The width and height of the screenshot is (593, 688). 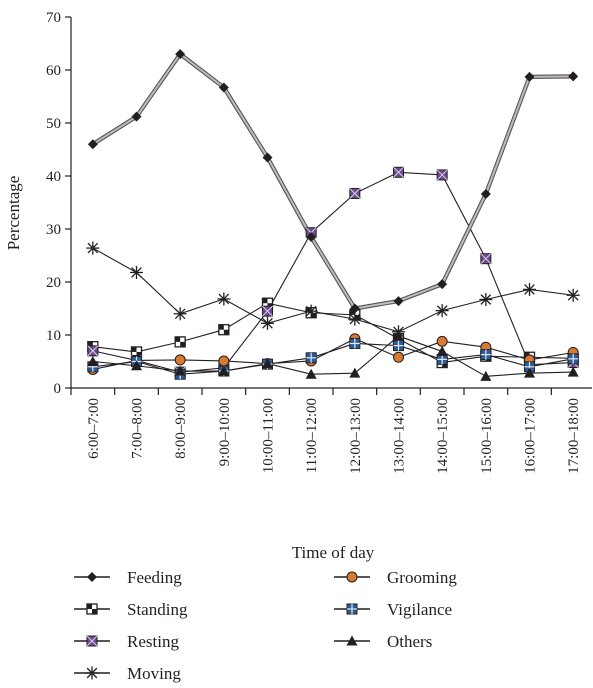 I want to click on legend-item-resting: Resting, so click(x=126, y=641).